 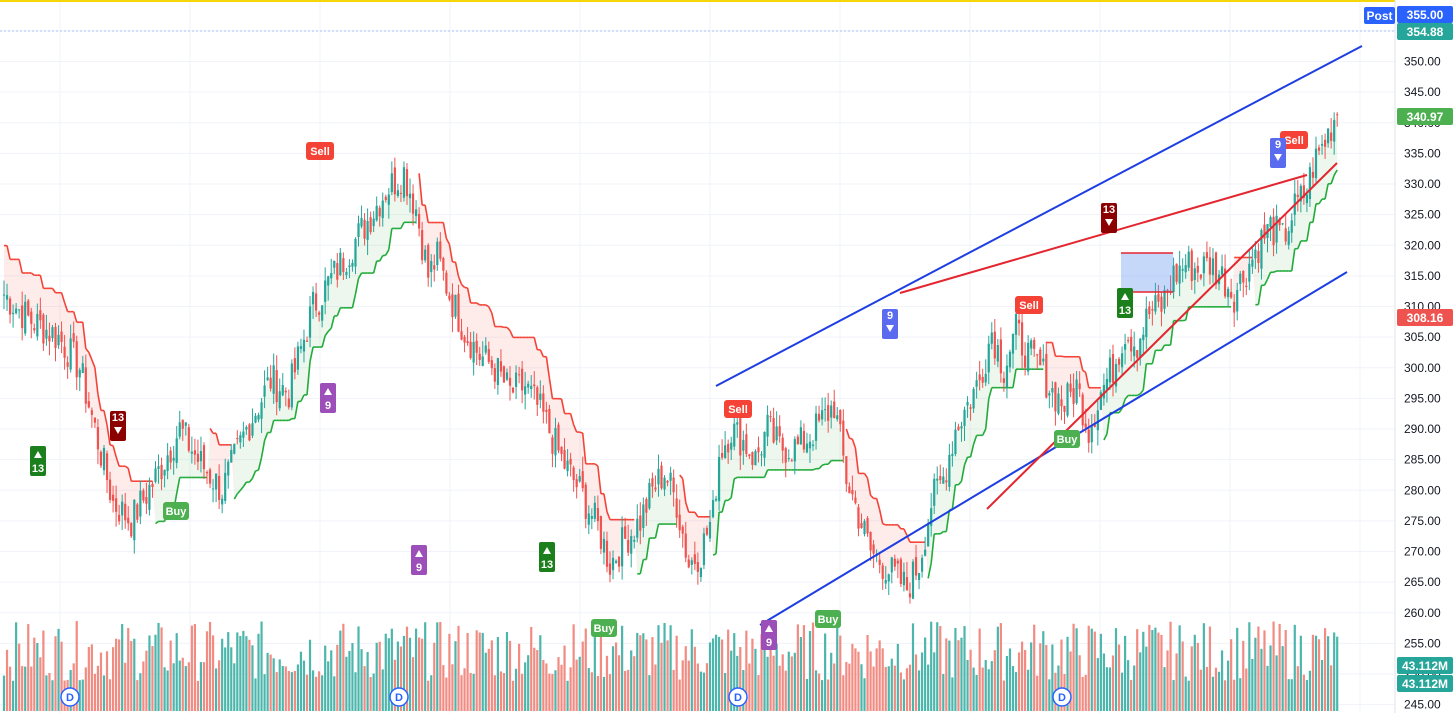 I want to click on price-tag: 308.16, so click(x=1425, y=317).